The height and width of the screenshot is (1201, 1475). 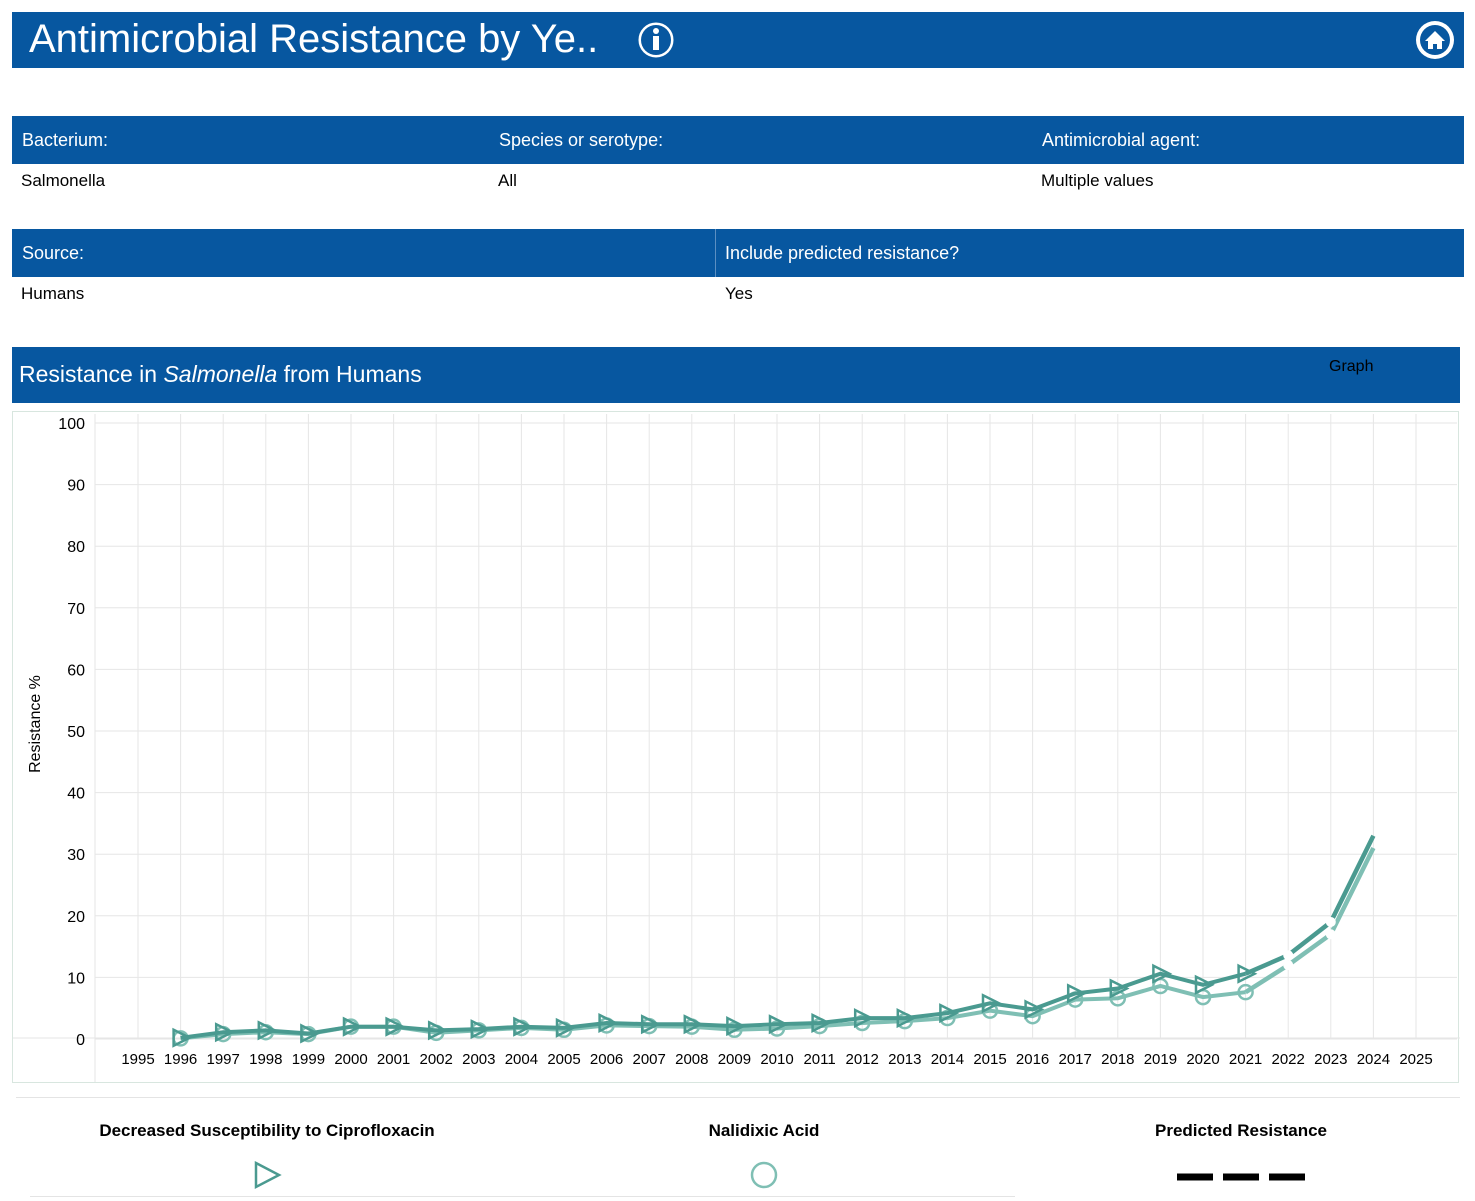 I want to click on chart-title-prefix: Resistance in, so click(x=91, y=374).